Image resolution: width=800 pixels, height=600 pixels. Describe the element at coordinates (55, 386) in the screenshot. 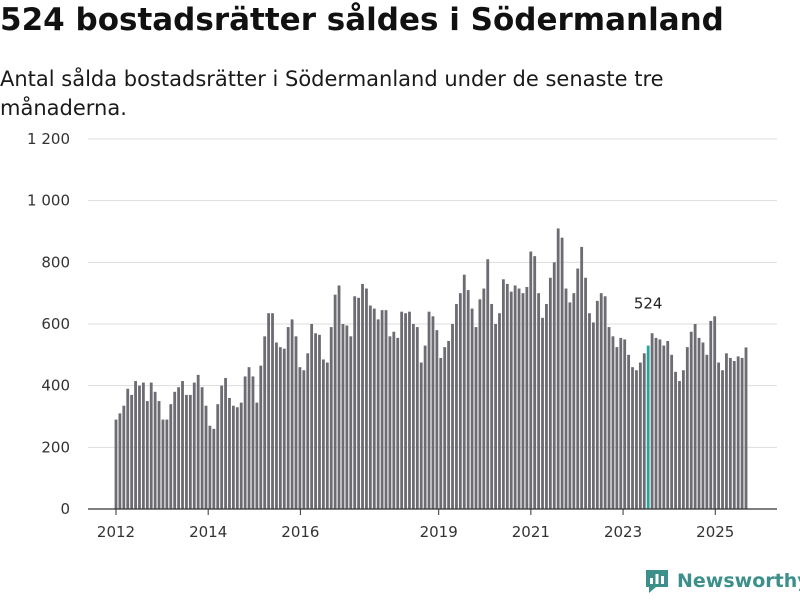

I see `y-tick-label: 400` at that location.